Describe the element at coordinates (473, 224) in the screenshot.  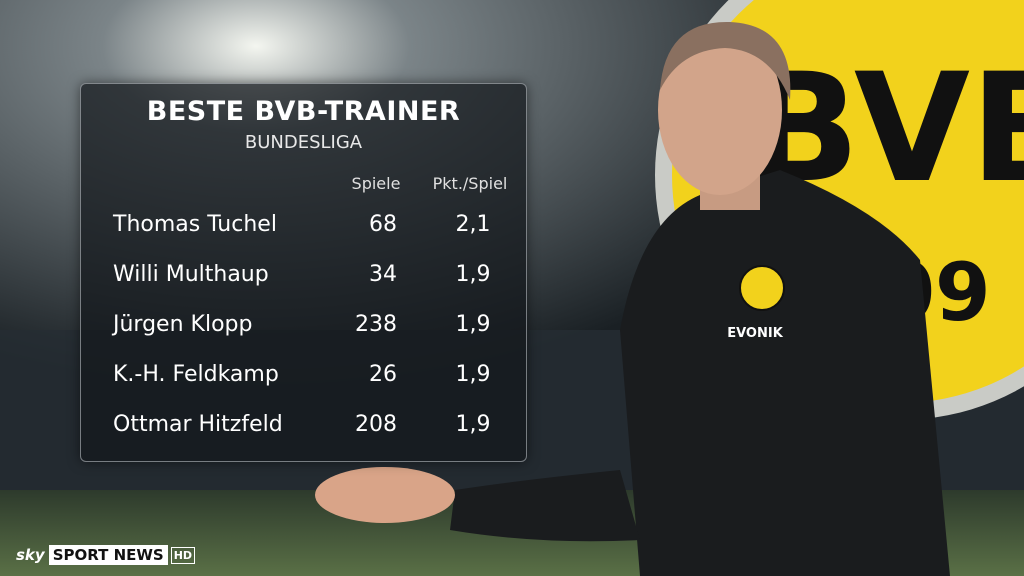
I see `points-per-game: 2,1` at that location.